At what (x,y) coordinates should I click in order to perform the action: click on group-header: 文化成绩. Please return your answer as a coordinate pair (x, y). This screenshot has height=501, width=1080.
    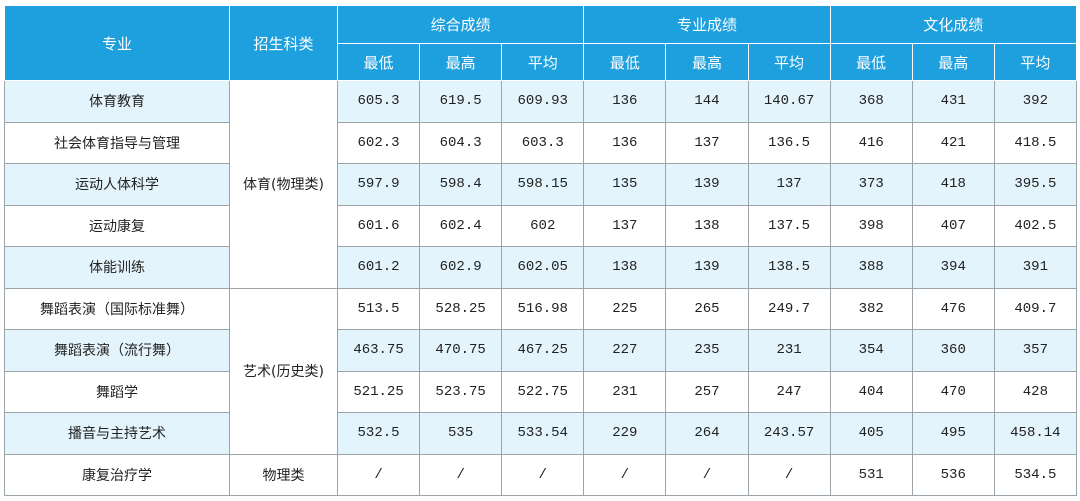
    Looking at the image, I should click on (953, 24).